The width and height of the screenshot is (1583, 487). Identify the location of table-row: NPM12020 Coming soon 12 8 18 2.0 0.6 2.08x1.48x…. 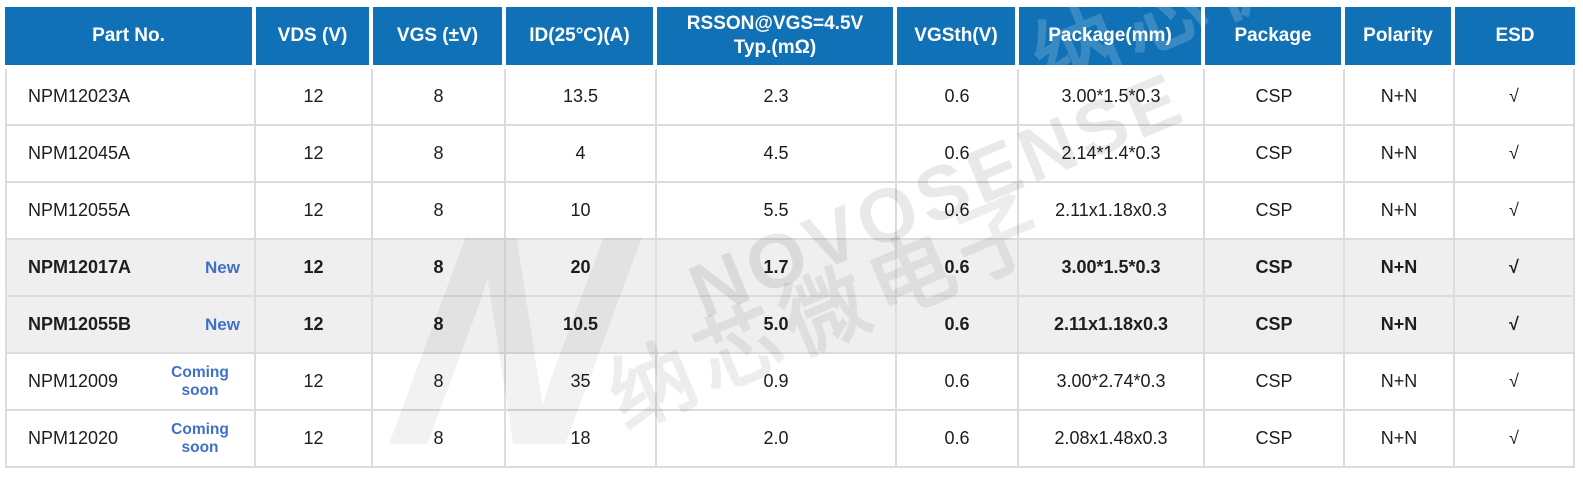
(790, 439).